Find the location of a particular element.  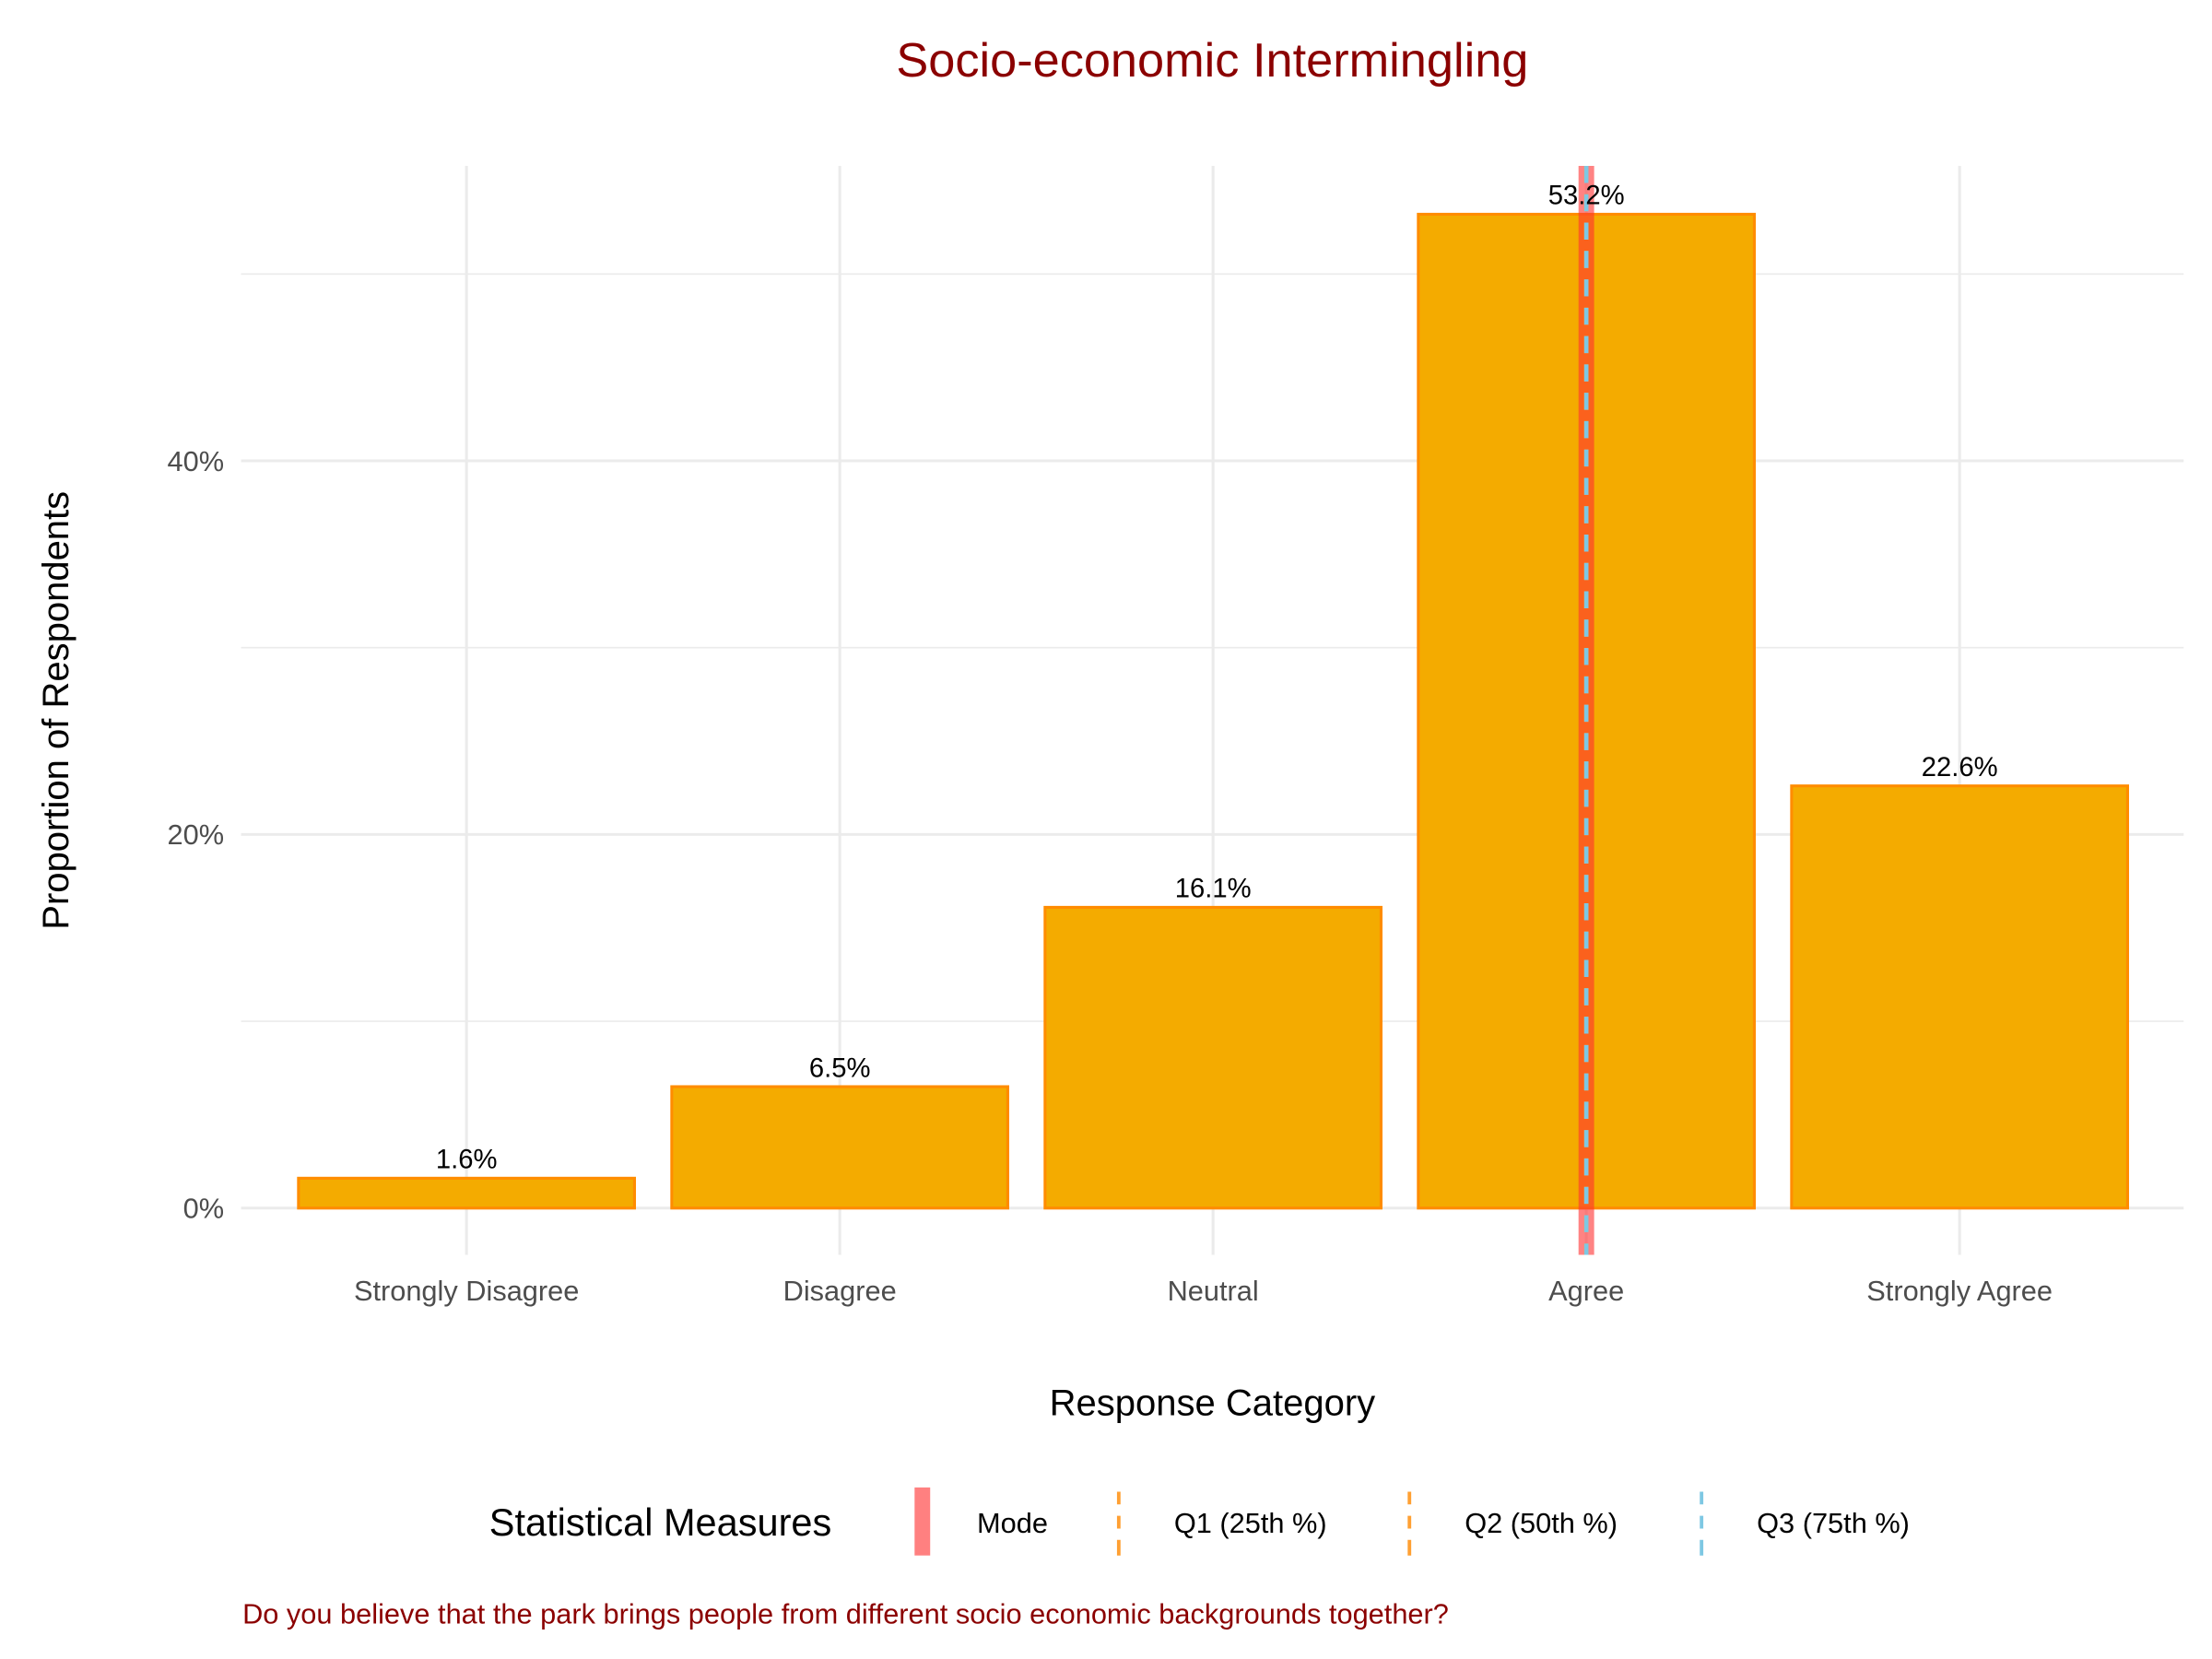

y-axis-ticks: 0% 20% 40% is located at coordinates (196, 835).